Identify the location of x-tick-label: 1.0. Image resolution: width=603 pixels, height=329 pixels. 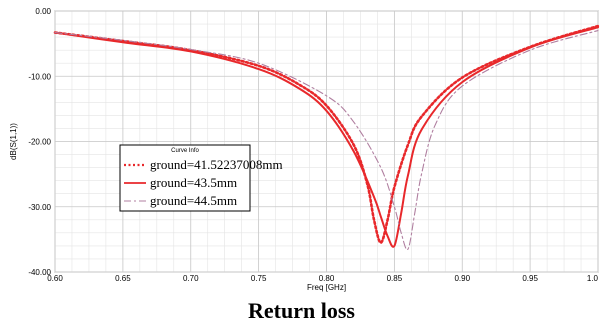
(593, 278).